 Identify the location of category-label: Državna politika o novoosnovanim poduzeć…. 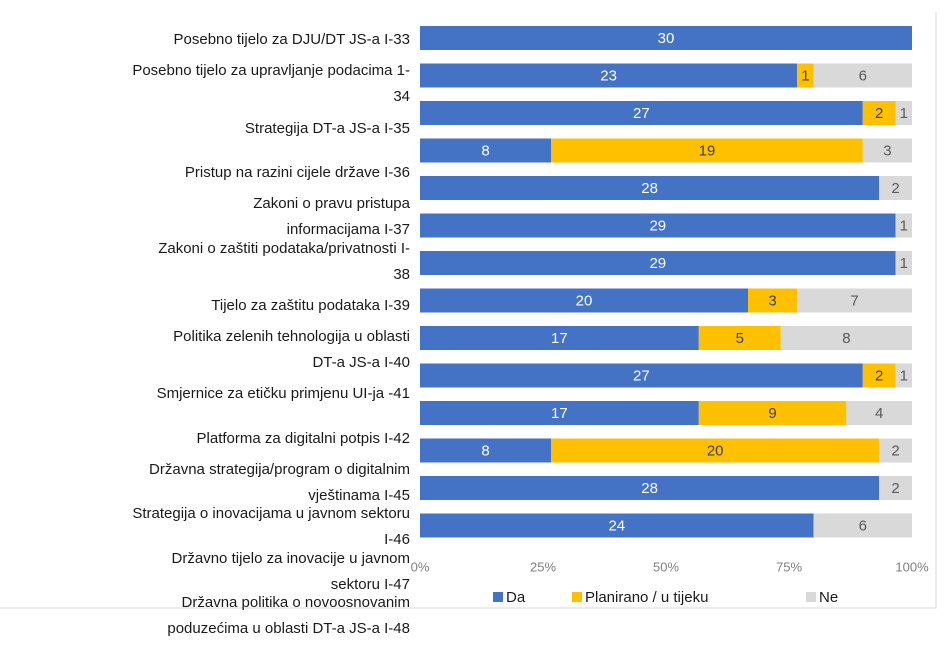
(288, 615).